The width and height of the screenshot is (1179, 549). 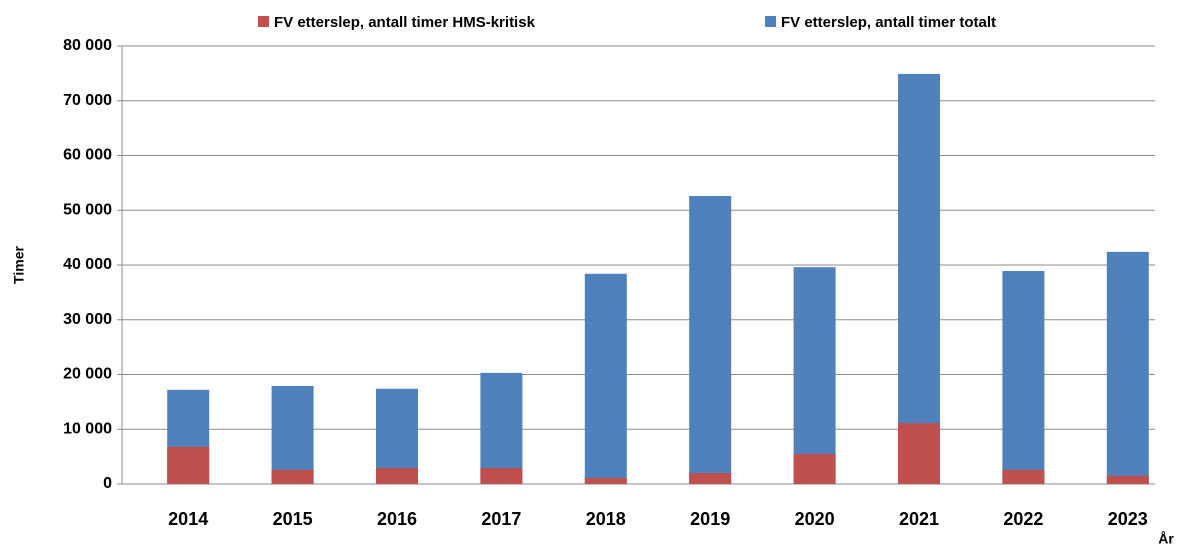 What do you see at coordinates (1128, 519) in the screenshot?
I see `x-tick-label: 2023` at bounding box center [1128, 519].